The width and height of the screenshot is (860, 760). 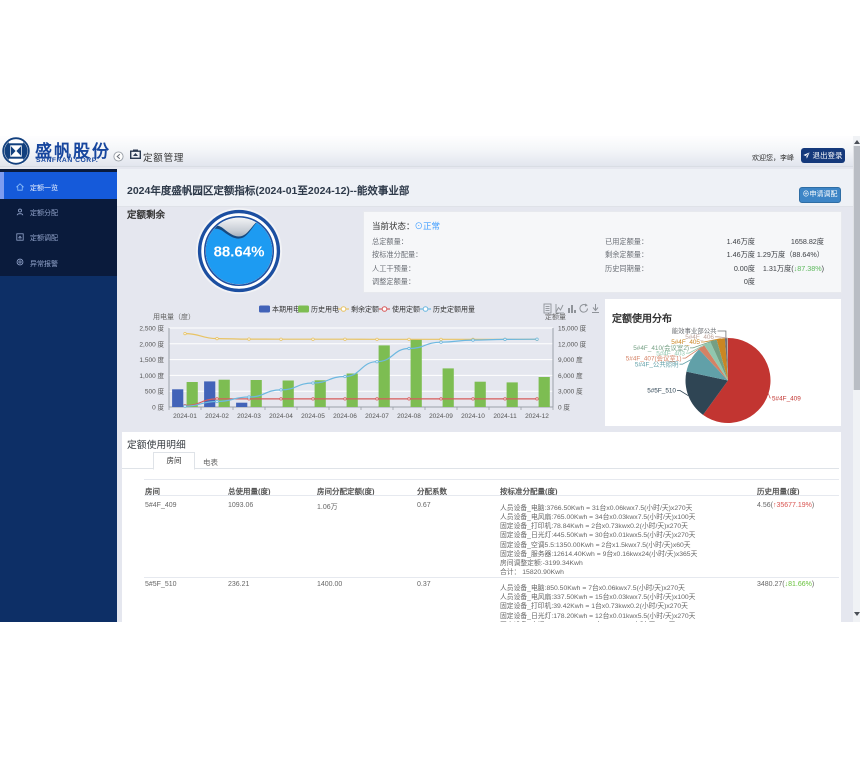 I want to click on svg-text: 2024-08, so click(x=409, y=416).